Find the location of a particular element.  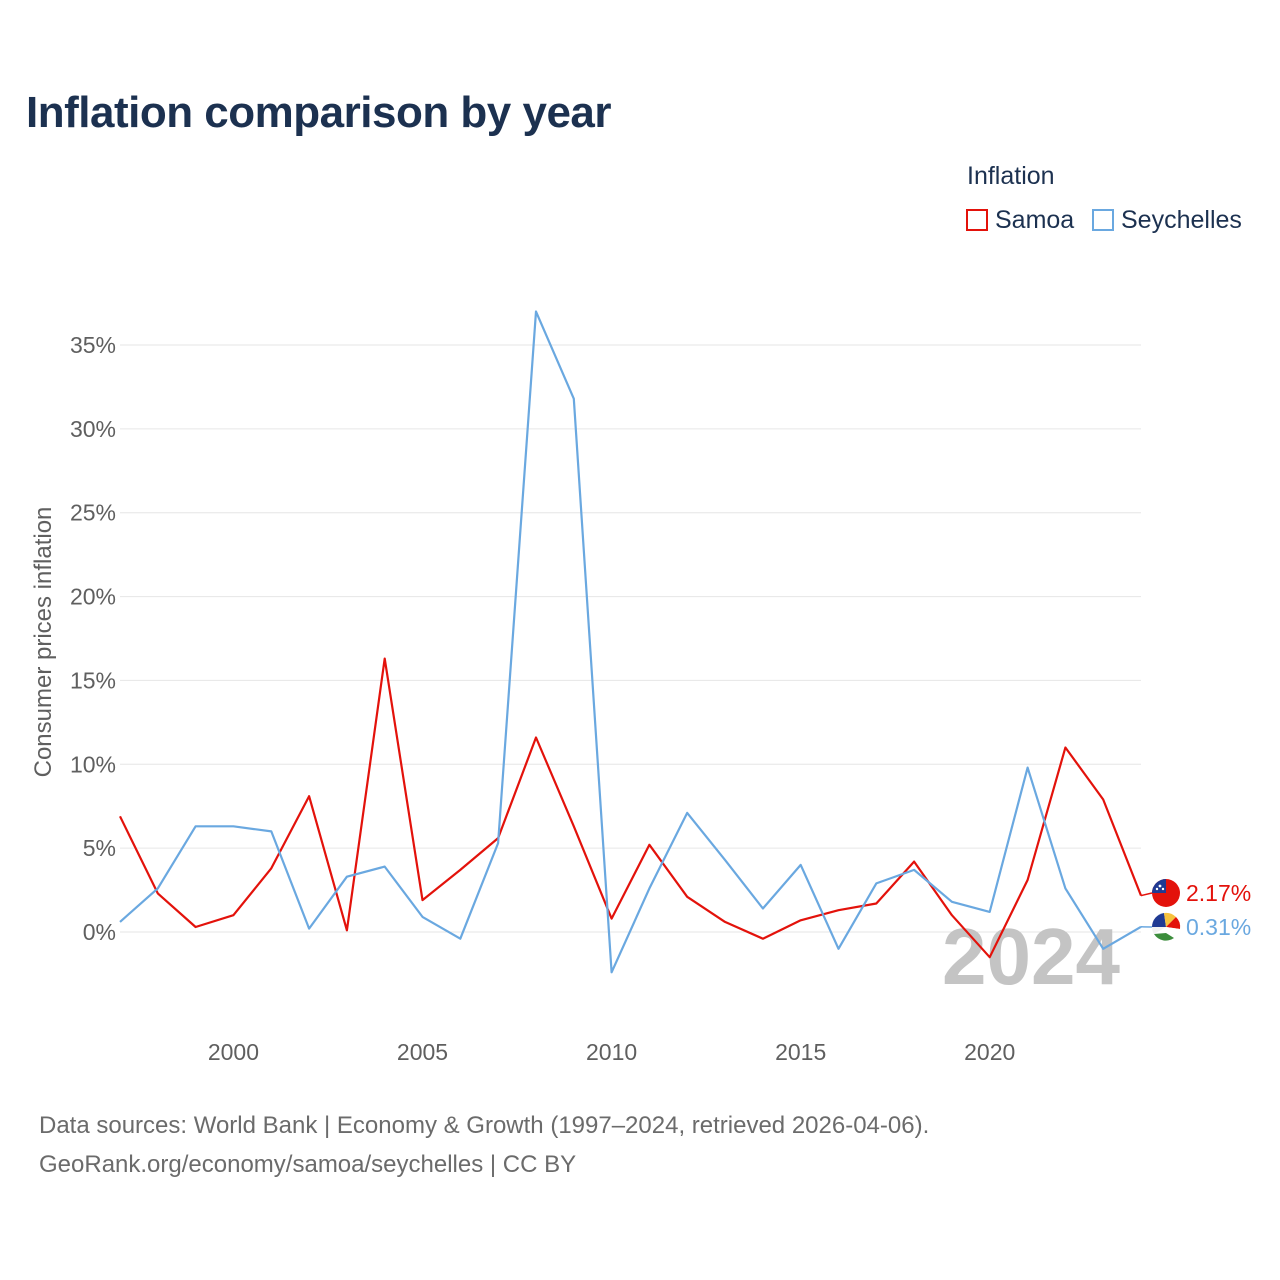

y-tick-label: 35% is located at coordinates (93, 345).